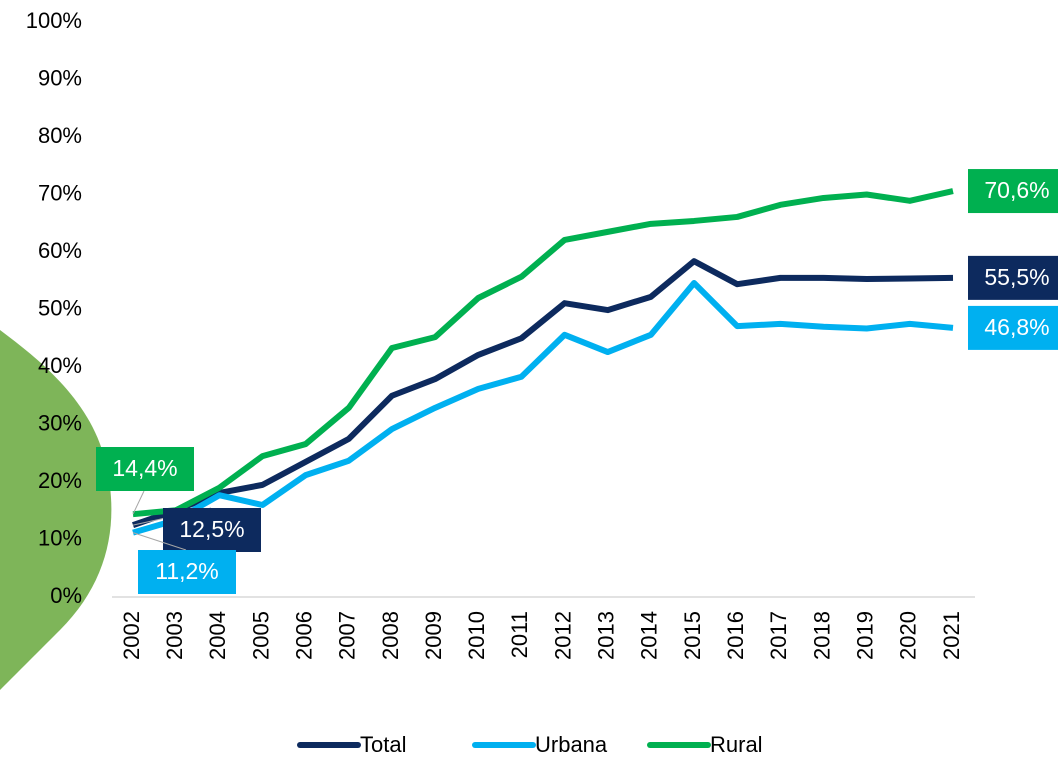 The image size is (1058, 761). I want to click on x-tick-label: 2005, so click(260, 635).